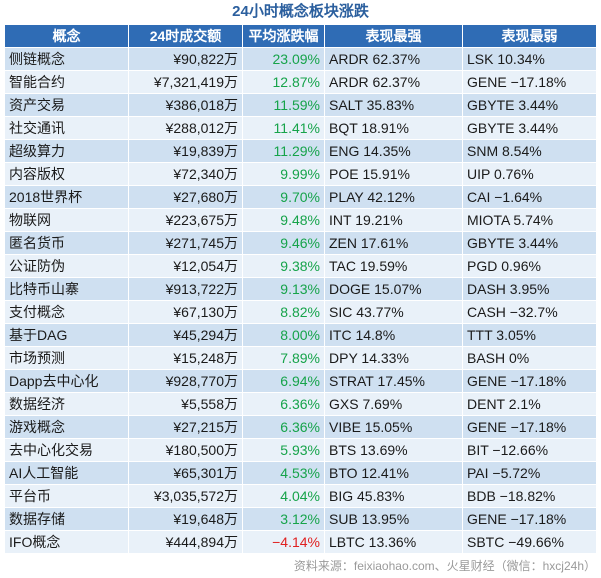 The image size is (601, 578). What do you see at coordinates (185, 36) in the screenshot?
I see `col-header-volume: 24时成交额` at bounding box center [185, 36].